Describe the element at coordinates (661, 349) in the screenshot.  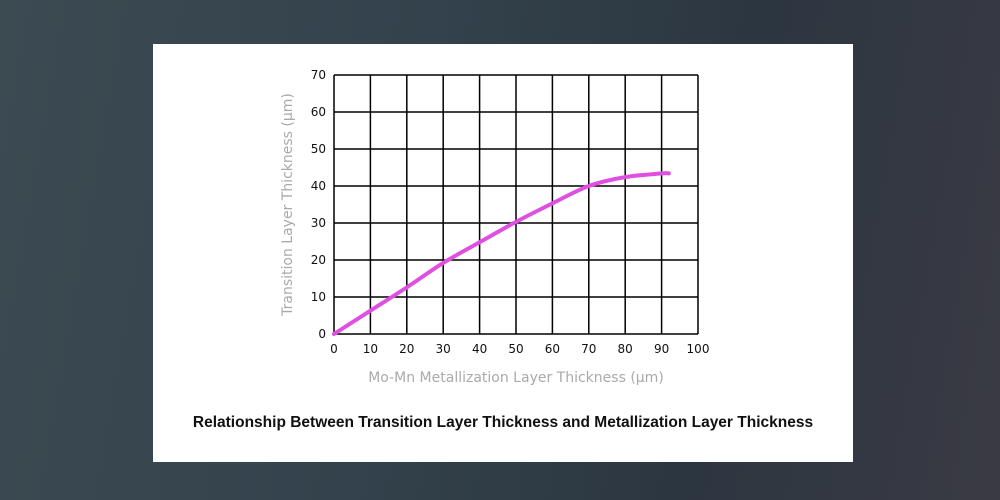
I see `x-tick-label: 90` at that location.